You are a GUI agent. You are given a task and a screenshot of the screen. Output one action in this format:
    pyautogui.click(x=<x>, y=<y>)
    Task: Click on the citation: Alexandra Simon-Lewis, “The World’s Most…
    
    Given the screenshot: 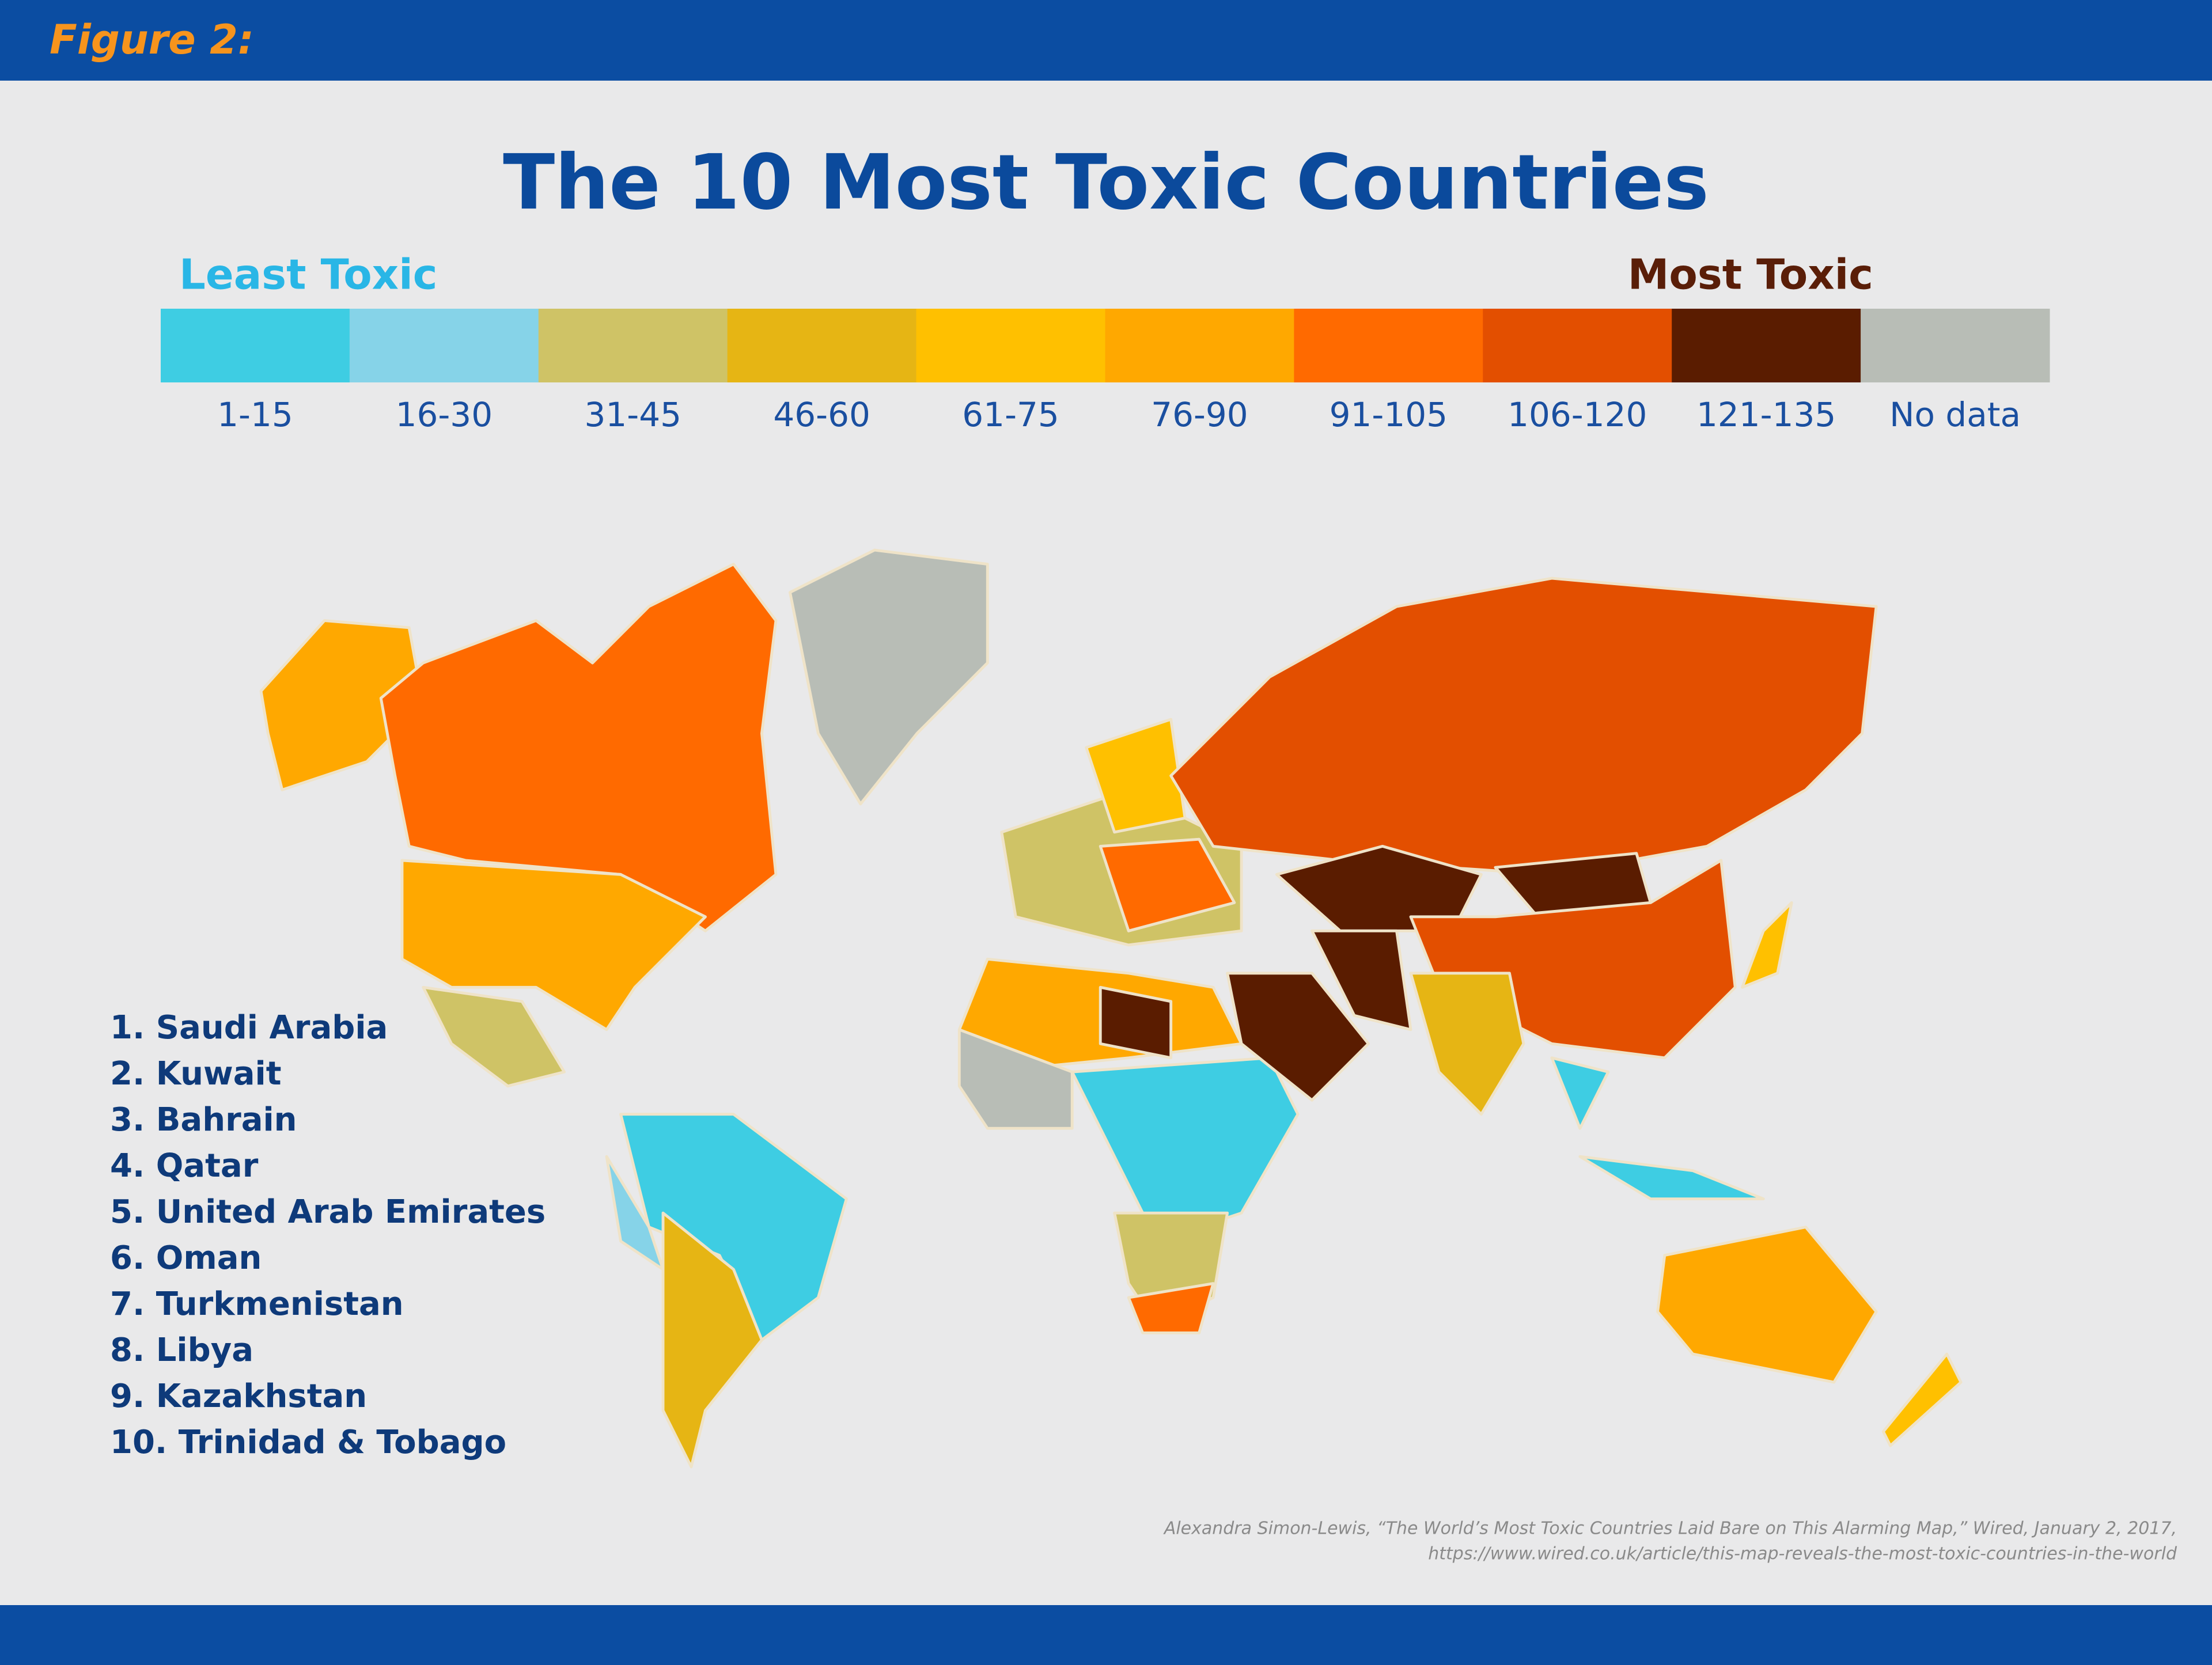 What is the action you would take?
    pyautogui.click(x=1670, y=1541)
    